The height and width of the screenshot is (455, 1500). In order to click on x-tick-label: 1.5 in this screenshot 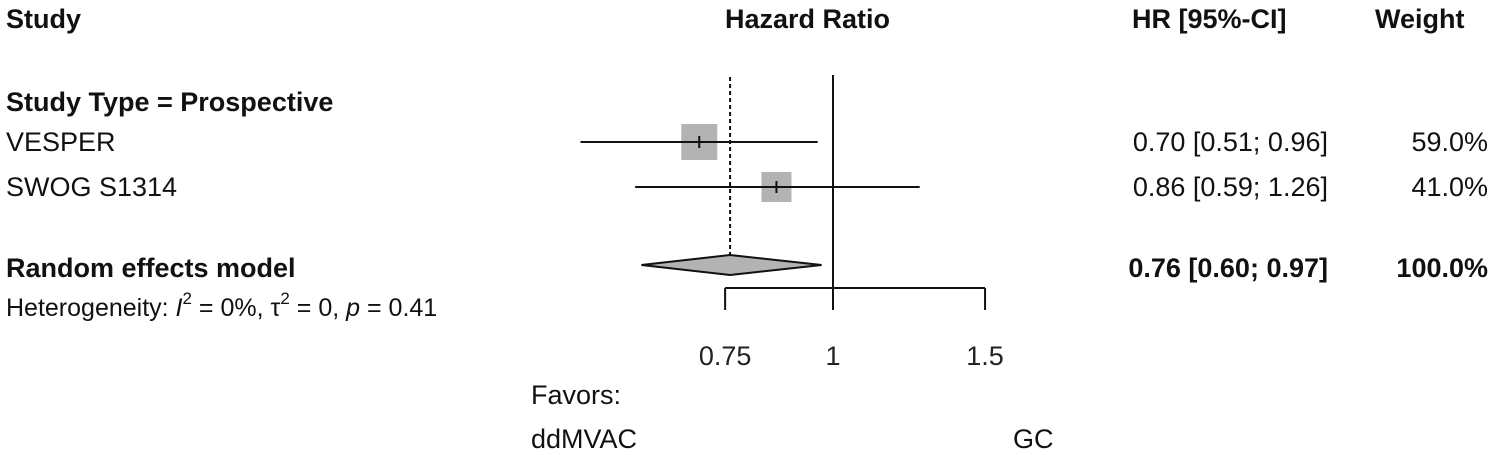, I will do `click(985, 356)`.